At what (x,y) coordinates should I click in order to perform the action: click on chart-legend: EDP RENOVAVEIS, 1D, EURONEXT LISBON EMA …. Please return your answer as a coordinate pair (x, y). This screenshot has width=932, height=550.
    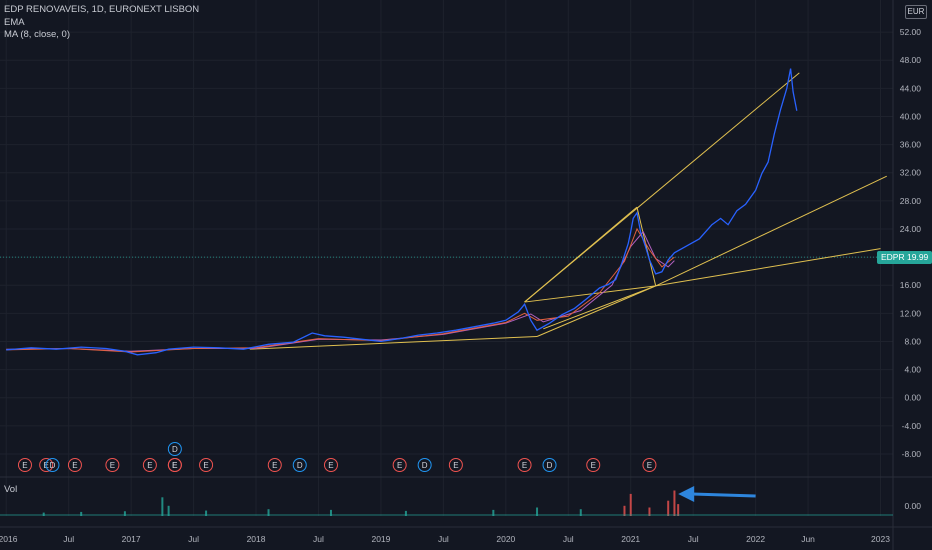
    Looking at the image, I should click on (101, 23).